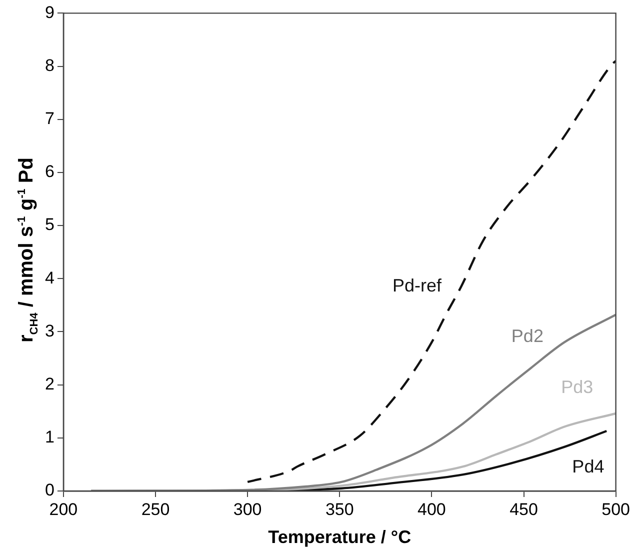 This screenshot has height=557, width=633. I want to click on x-tick-label: 300, so click(247, 509).